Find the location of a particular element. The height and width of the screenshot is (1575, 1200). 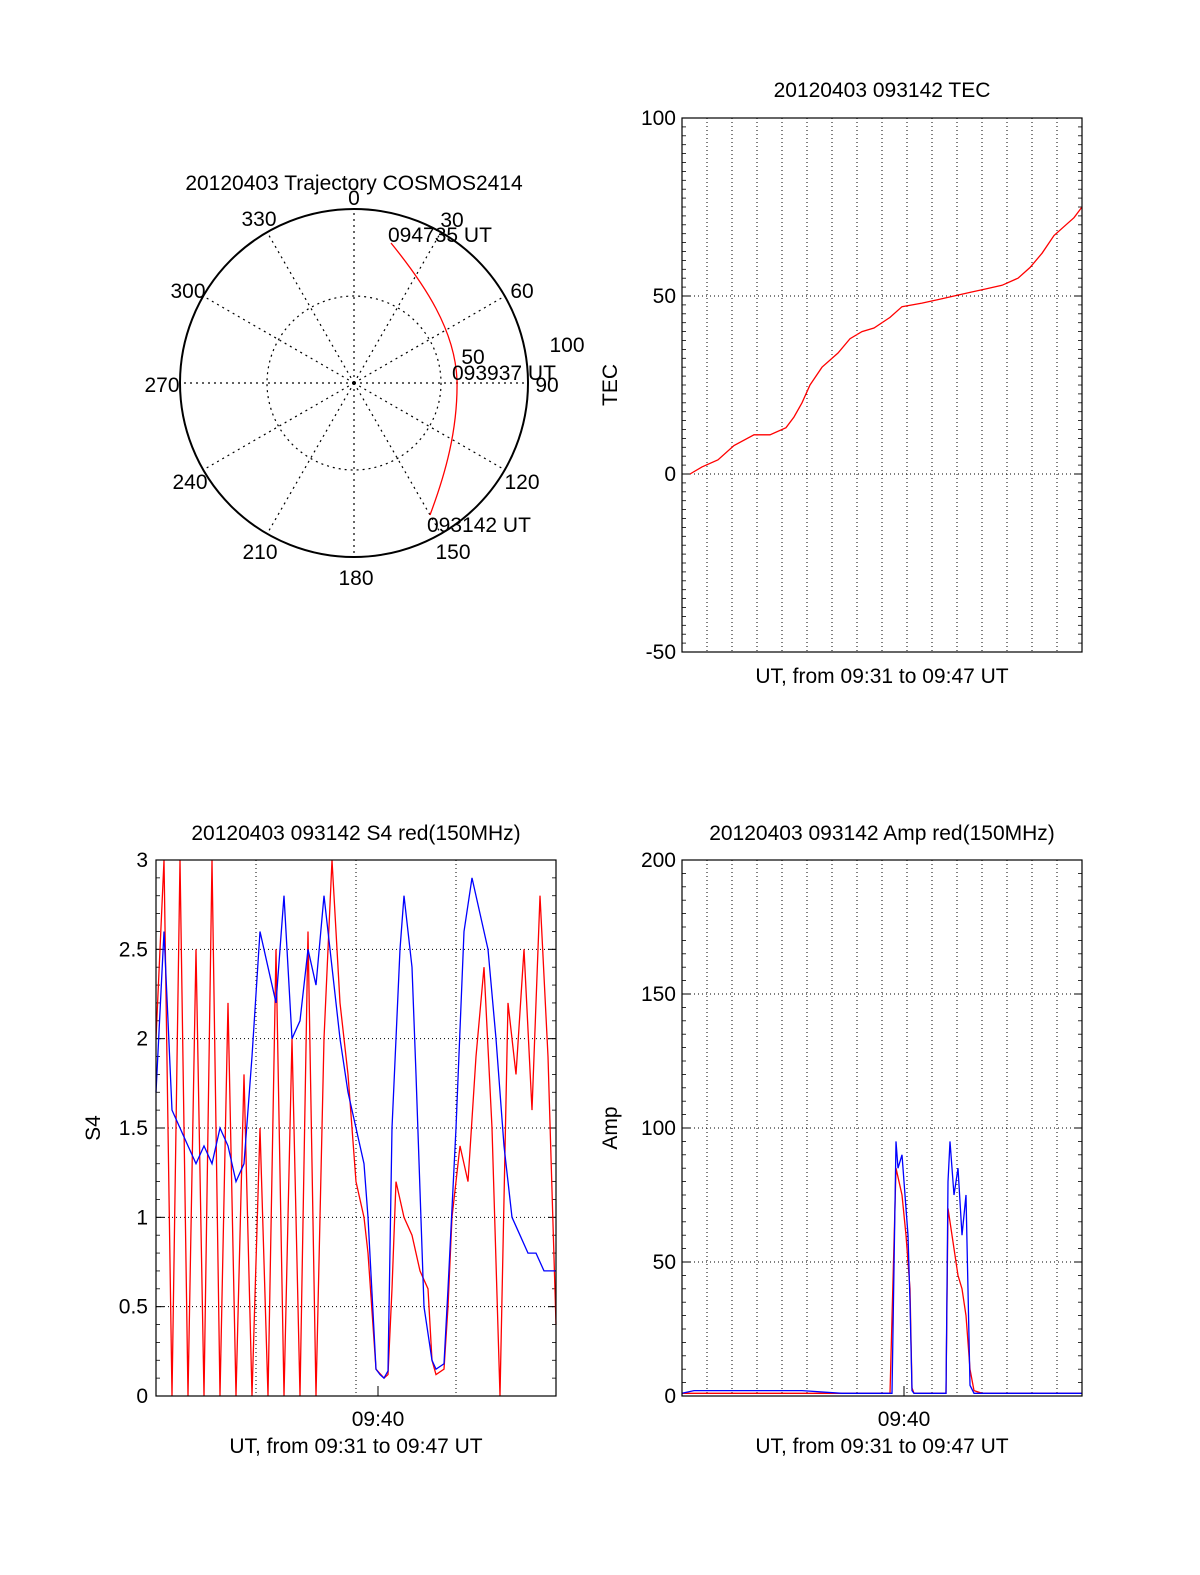

polar-grid is located at coordinates (354, 383).